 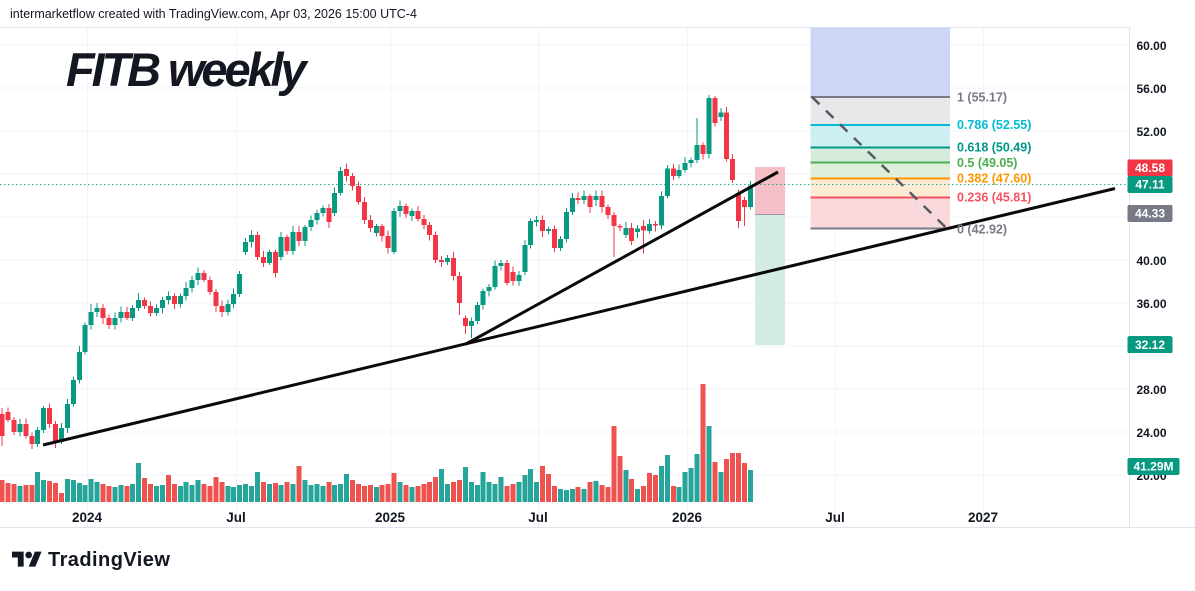 I want to click on svg-text: 36.00, so click(x=1152, y=304).